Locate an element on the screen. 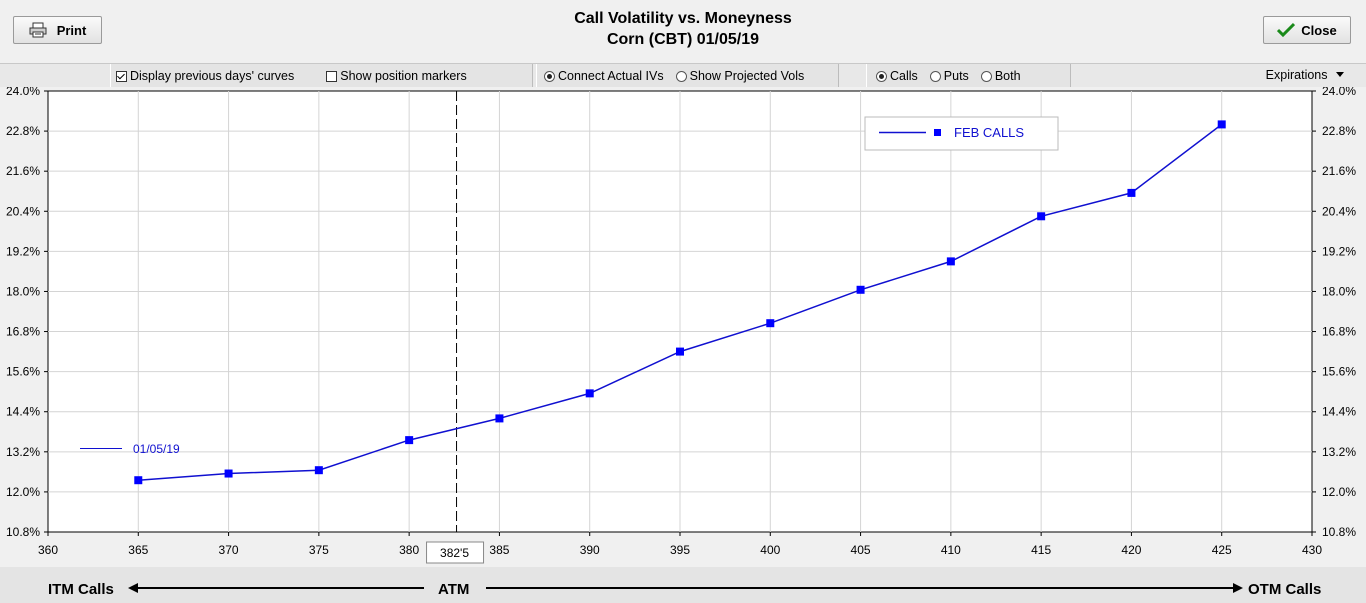 This screenshot has height=603, width=1366. previous-day-legend: 01/05/19 is located at coordinates (130, 449).